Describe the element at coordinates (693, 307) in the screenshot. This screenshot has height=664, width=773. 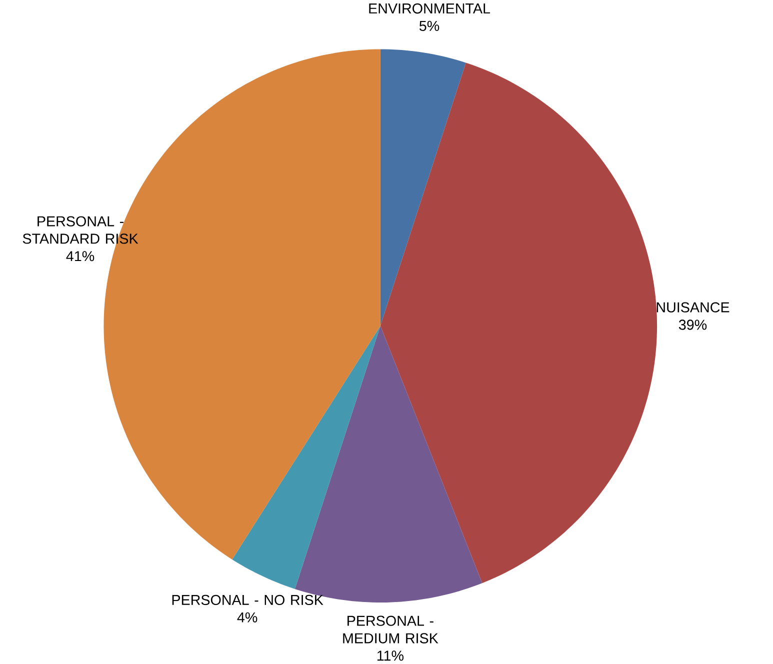
I see `slice-label: NUISANCE` at that location.